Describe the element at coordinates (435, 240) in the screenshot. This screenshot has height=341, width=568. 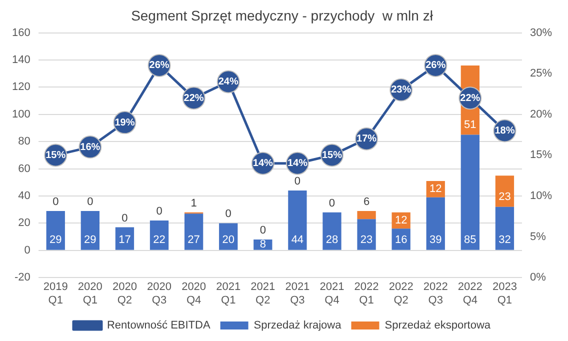
I see `data-label: 39` at that location.